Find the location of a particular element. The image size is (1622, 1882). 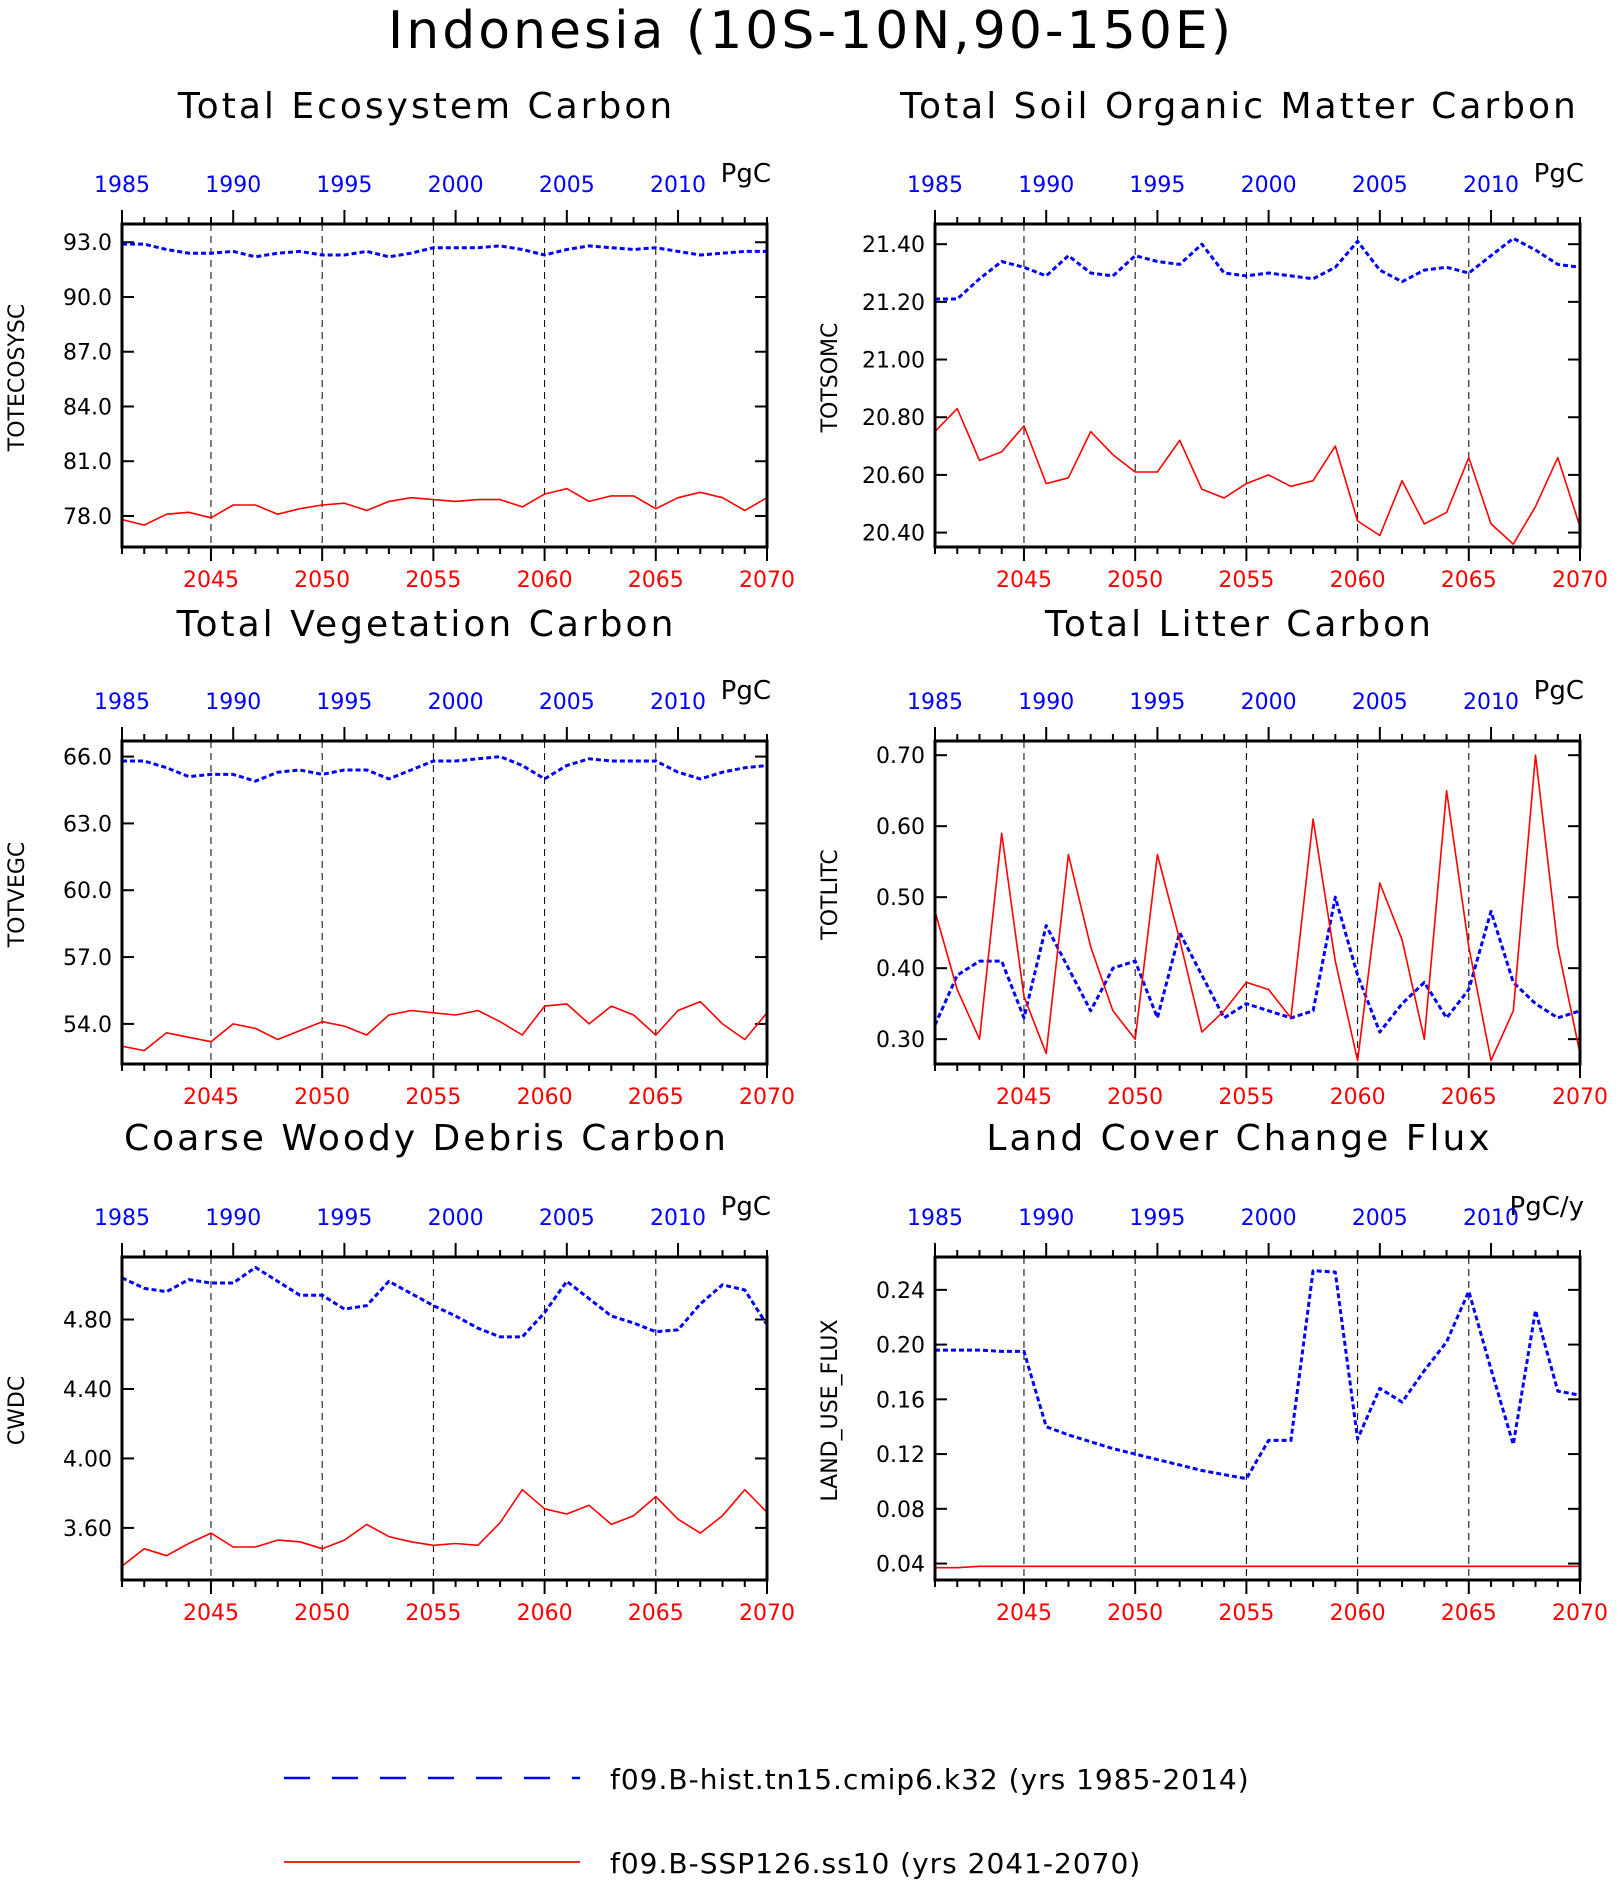

y-tick-label: 21.00 is located at coordinates (893, 361).